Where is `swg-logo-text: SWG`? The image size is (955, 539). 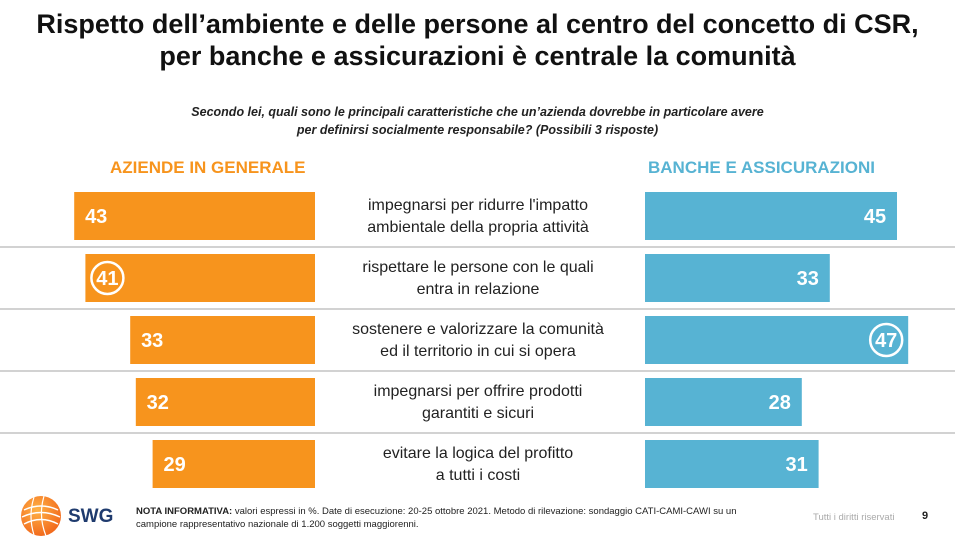 swg-logo-text: SWG is located at coordinates (91, 516).